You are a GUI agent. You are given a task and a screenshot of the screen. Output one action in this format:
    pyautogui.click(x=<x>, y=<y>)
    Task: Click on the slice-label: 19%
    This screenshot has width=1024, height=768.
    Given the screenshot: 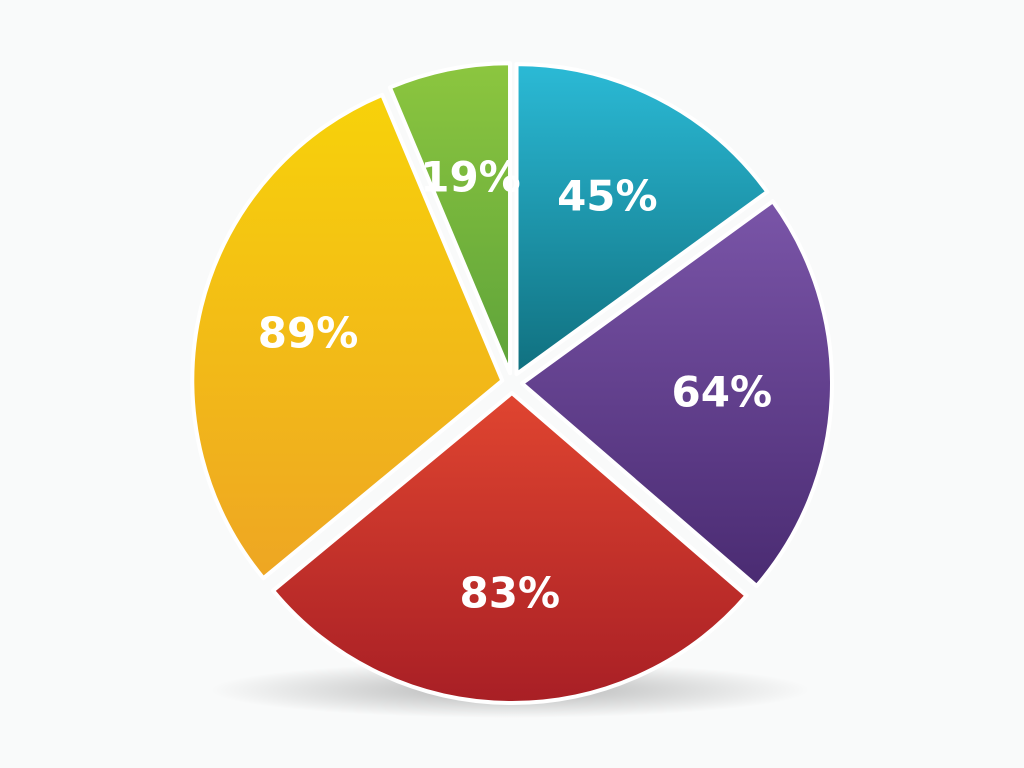 What is the action you would take?
    pyautogui.click(x=470, y=177)
    